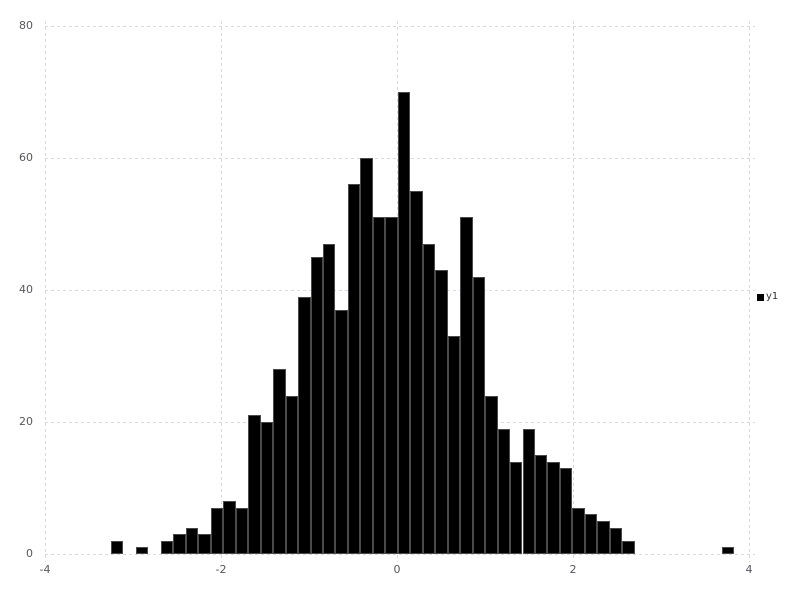 This screenshot has height=600, width=800. What do you see at coordinates (760, 297) in the screenshot?
I see `legend-swatch-icon` at bounding box center [760, 297].